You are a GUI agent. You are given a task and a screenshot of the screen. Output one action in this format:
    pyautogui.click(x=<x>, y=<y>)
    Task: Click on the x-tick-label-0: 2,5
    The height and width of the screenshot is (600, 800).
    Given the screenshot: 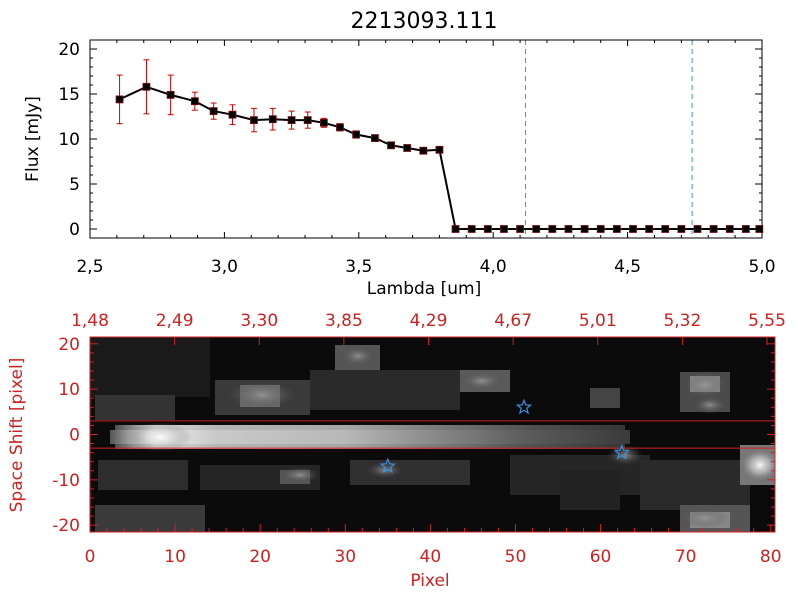 What is the action you would take?
    pyautogui.click(x=89, y=267)
    